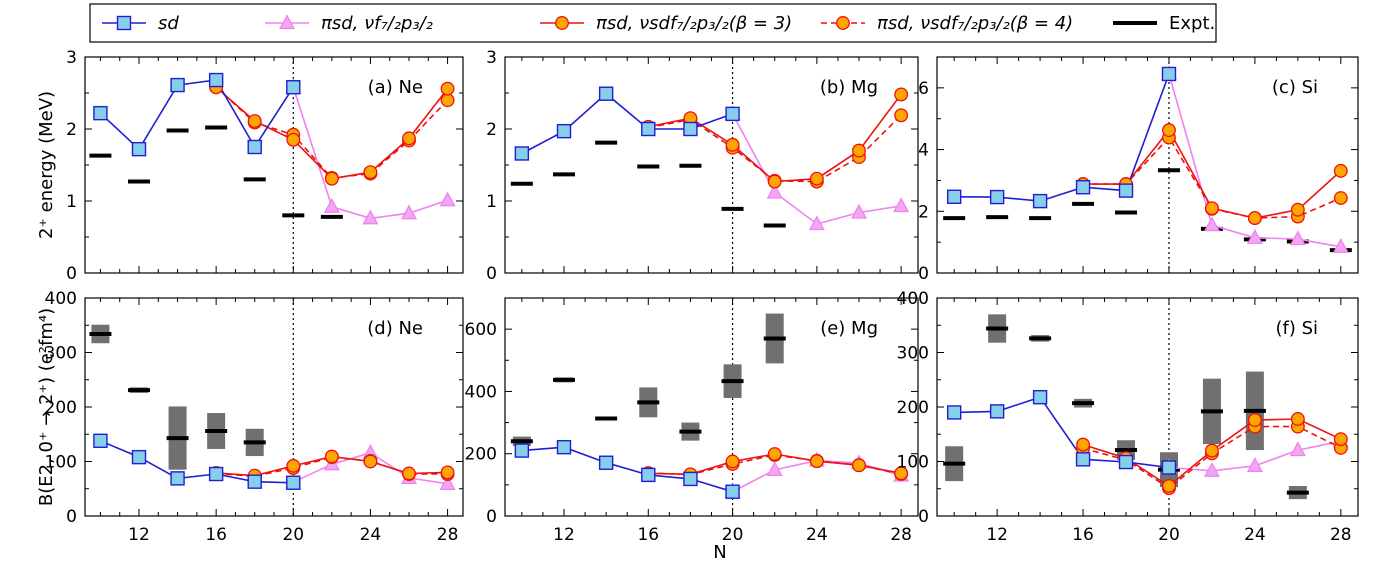 The height and width of the screenshot is (566, 1377). What do you see at coordinates (377, 23) in the screenshot?
I see `legend-label-pisd_vfp: πsd, νf₇/₂p₃/₂` at bounding box center [377, 23].